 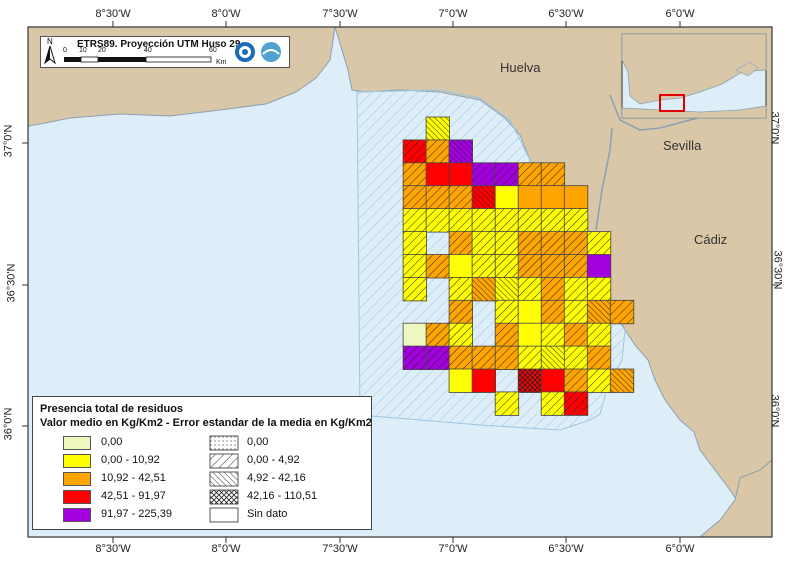 What do you see at coordinates (77, 479) in the screenshot?
I see `legend-swatch-class2` at bounding box center [77, 479].